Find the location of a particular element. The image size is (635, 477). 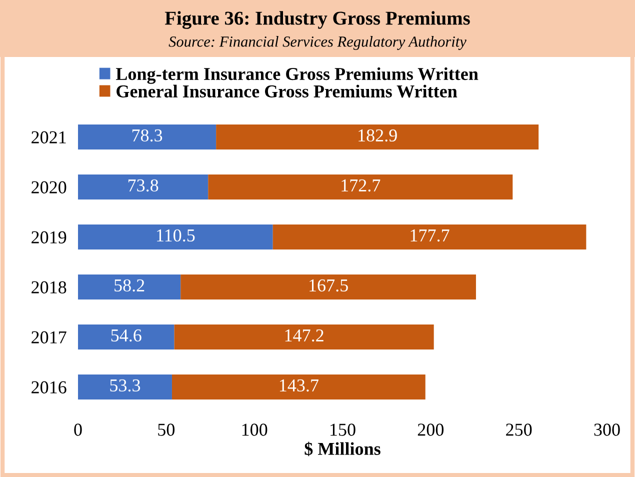

y-tick-label: 2019 is located at coordinates (49, 237).